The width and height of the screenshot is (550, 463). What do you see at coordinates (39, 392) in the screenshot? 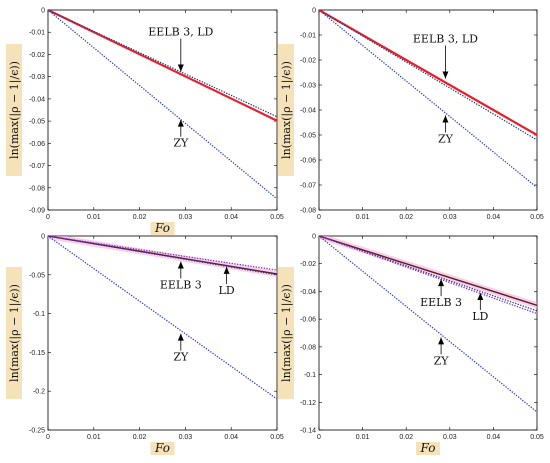
I see `y-tick-label: -0.2` at bounding box center [39, 392].